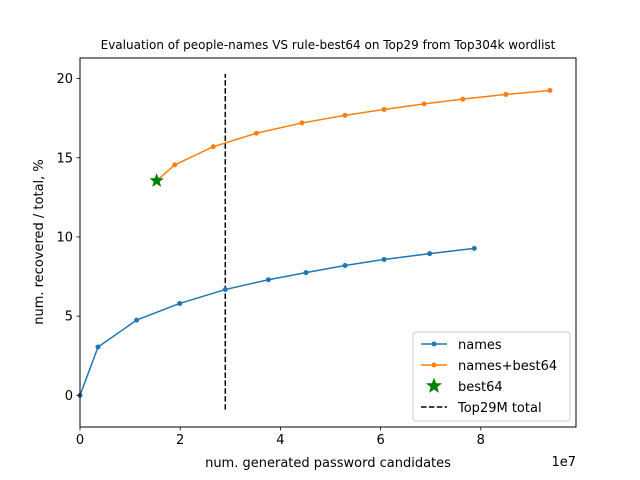 The image size is (640, 480). I want to click on legend-box, so click(491, 376).